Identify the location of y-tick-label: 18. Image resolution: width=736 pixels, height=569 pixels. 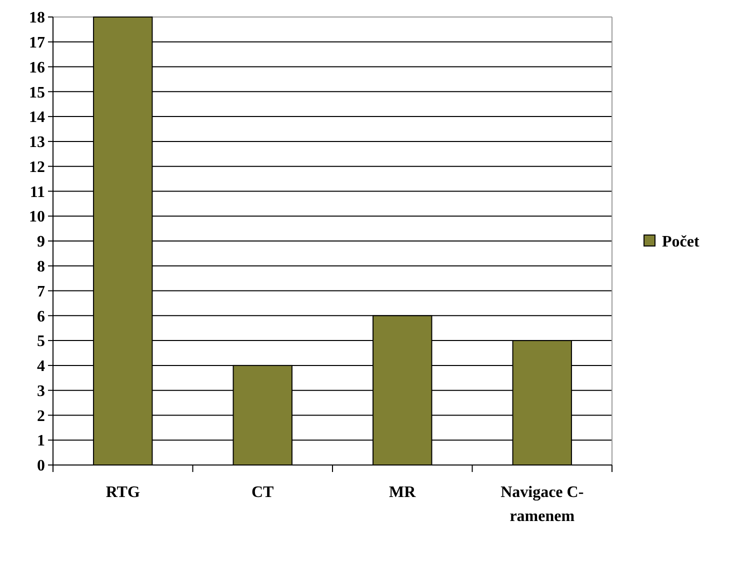
(37, 18).